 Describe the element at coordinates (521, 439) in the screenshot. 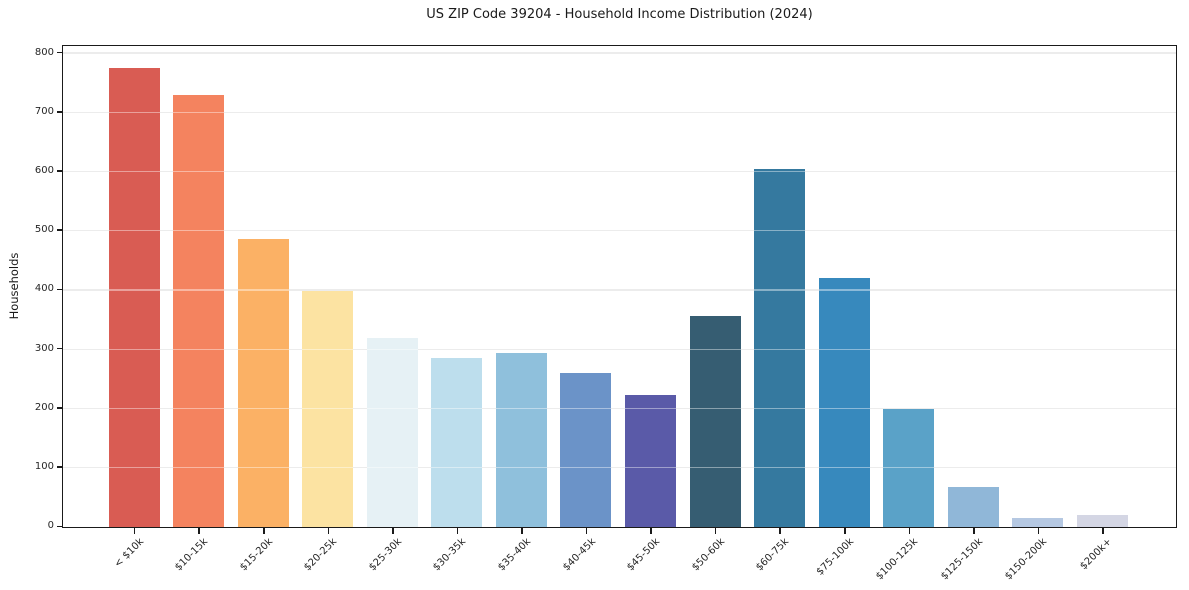

I see `bar-$35-40k` at that location.